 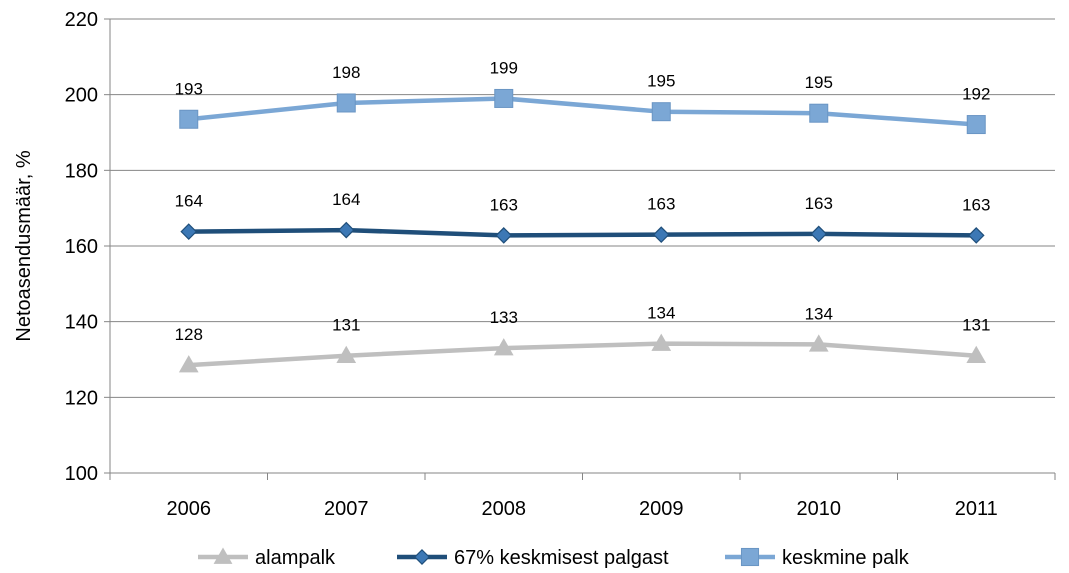 I want to click on legend-label: 67% keskmisest palgast, so click(x=561, y=558).